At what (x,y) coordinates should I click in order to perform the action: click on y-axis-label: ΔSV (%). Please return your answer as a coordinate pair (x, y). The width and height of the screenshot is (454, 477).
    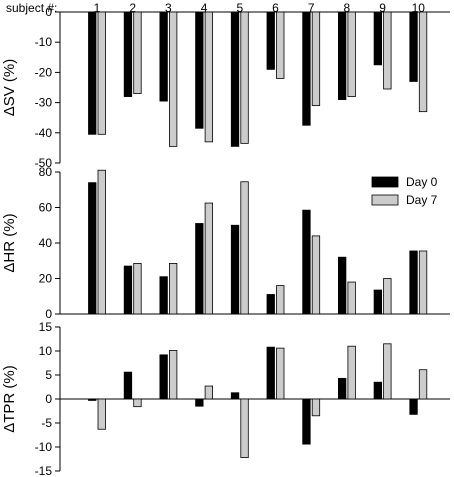
    Looking at the image, I should click on (9, 88).